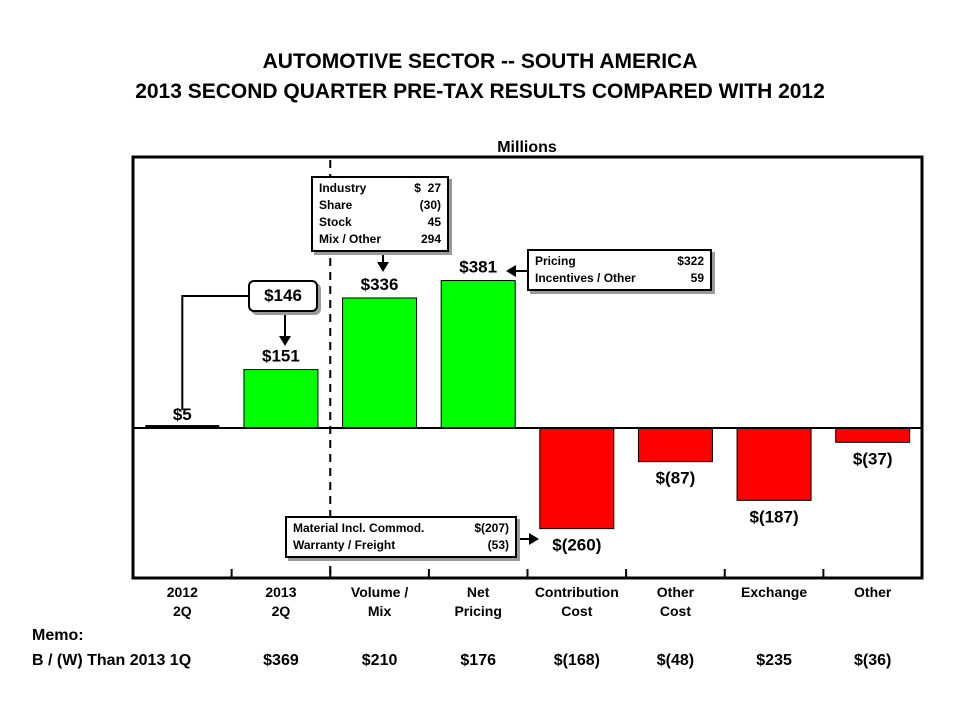 The height and width of the screenshot is (720, 960). Describe the element at coordinates (285, 341) in the screenshot. I see `callout-arrow-head` at that location.